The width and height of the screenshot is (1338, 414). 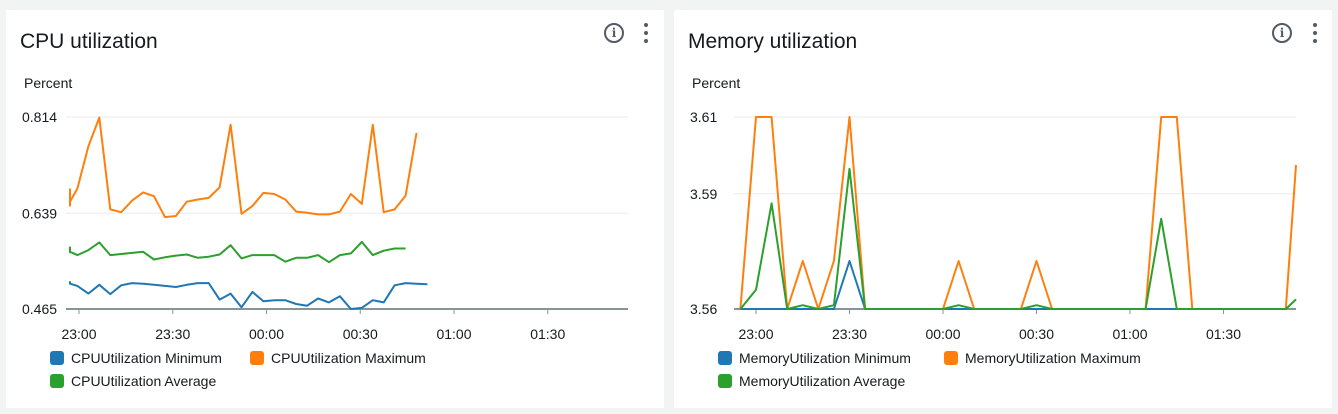 What do you see at coordinates (248, 295) in the screenshot?
I see `series-line-cpuutilization-minimum` at bounding box center [248, 295].